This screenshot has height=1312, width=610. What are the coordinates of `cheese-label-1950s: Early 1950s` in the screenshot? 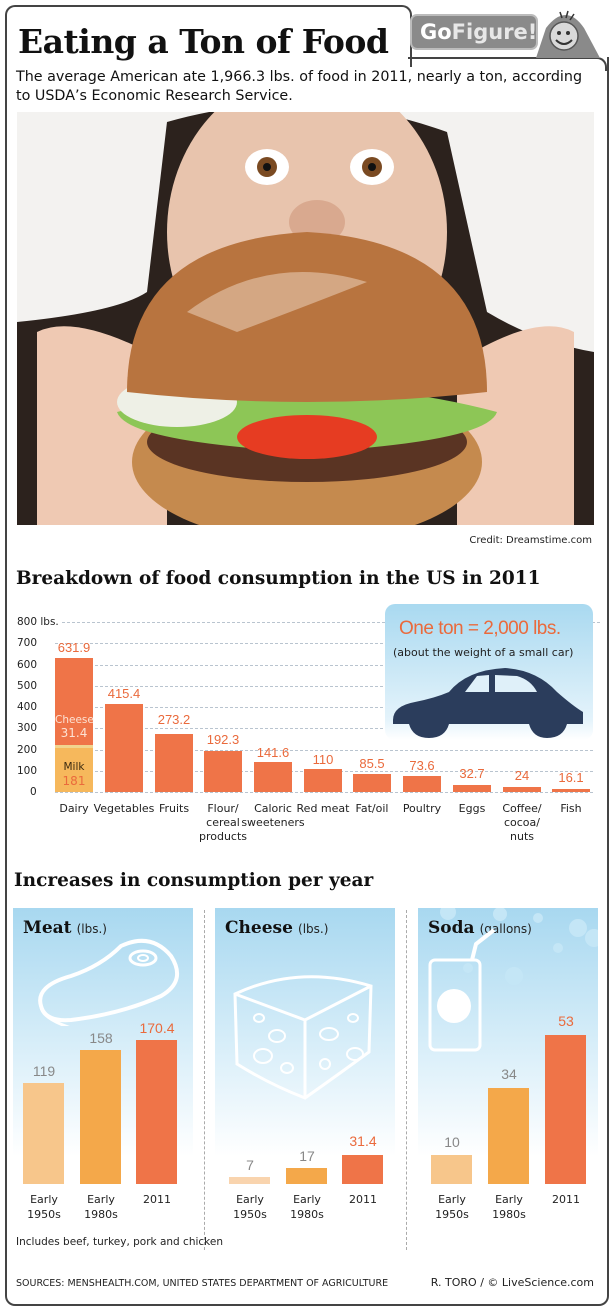 It's located at (250, 1207).